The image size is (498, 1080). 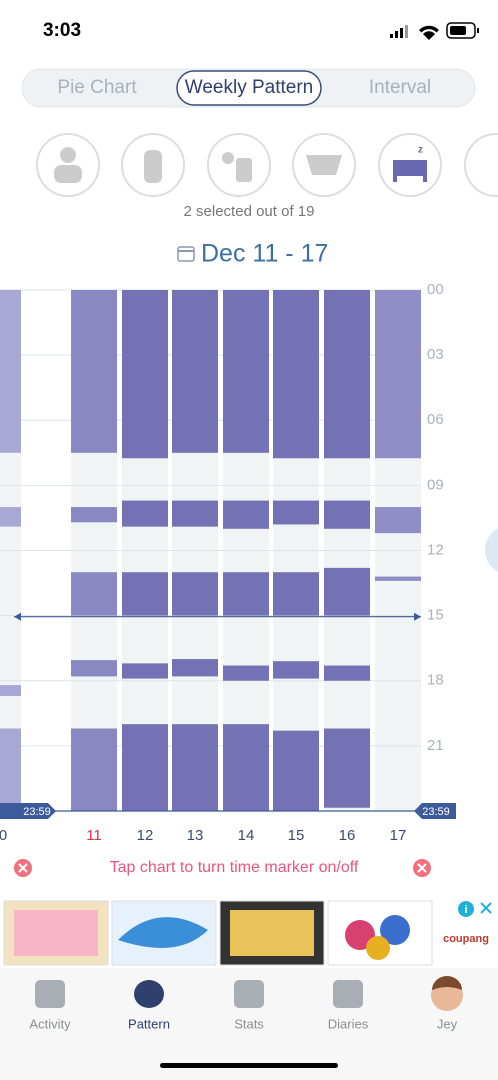 What do you see at coordinates (348, 1023) in the screenshot?
I see `nav-label: Diaries` at bounding box center [348, 1023].